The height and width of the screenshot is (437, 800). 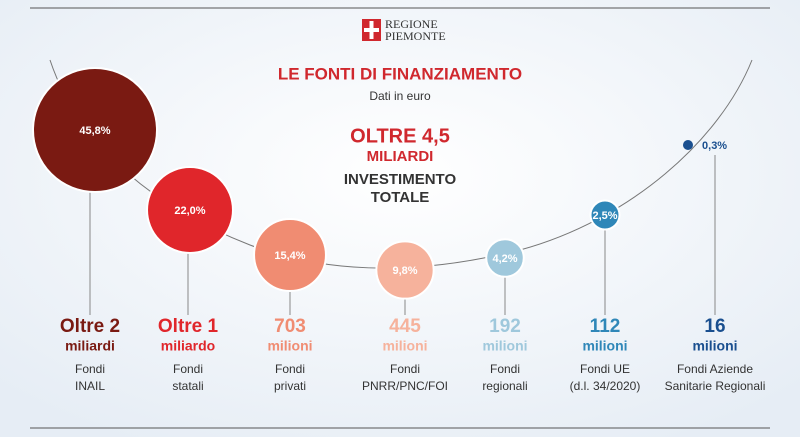 What do you see at coordinates (405, 326) in the screenshot?
I see `amount-label: 445` at bounding box center [405, 326].